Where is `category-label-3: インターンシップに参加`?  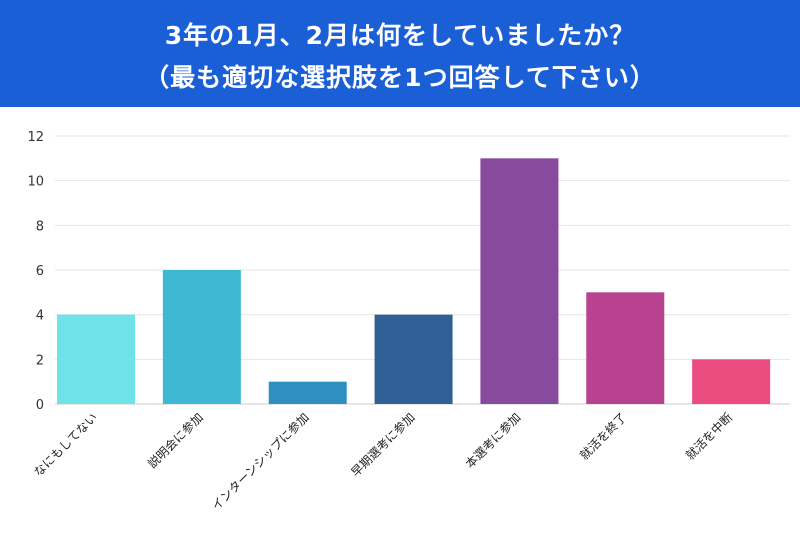
category-label-3: インターンシップに参加 is located at coordinates (260, 462).